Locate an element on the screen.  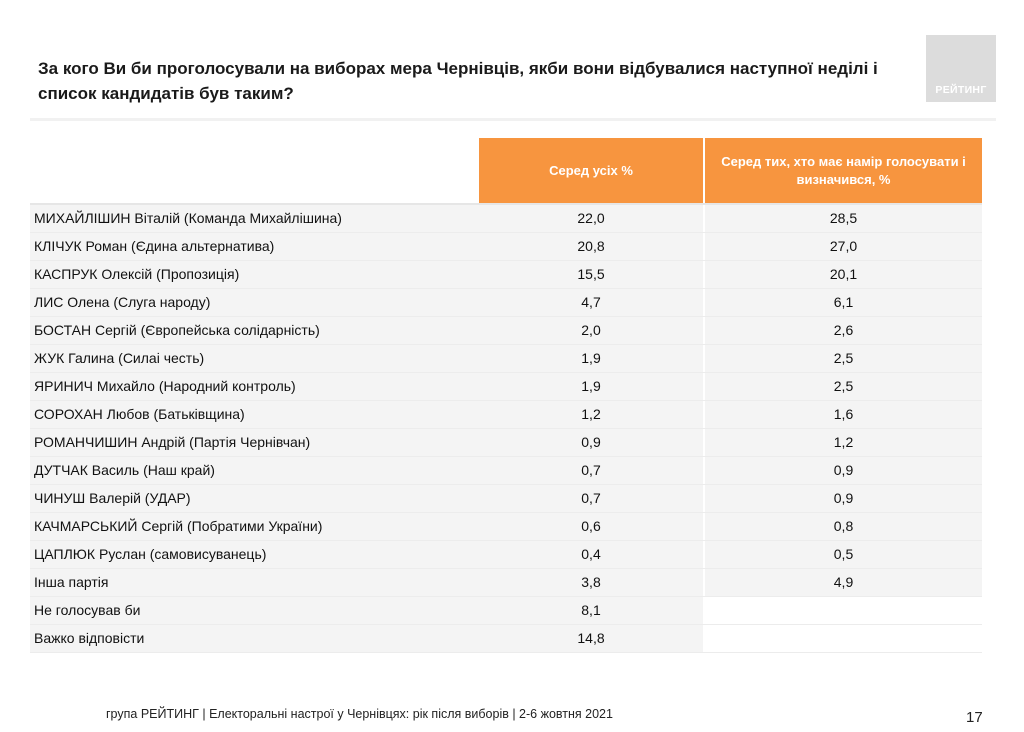
value-all: 4,7 is located at coordinates (591, 302).